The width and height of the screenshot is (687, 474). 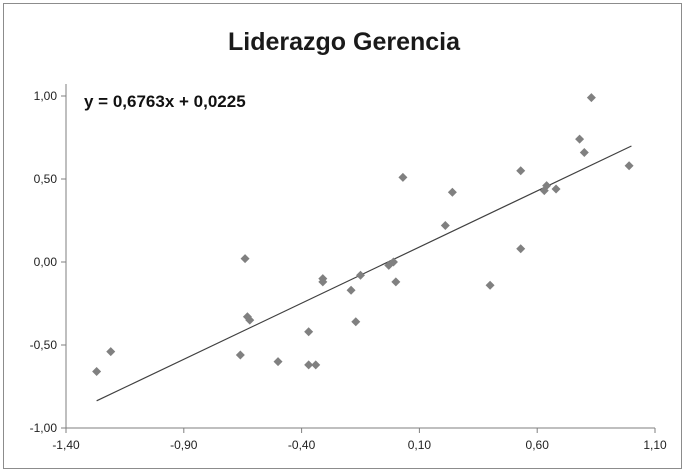 What do you see at coordinates (66, 445) in the screenshot?
I see `x-tick-label: -1,40` at bounding box center [66, 445].